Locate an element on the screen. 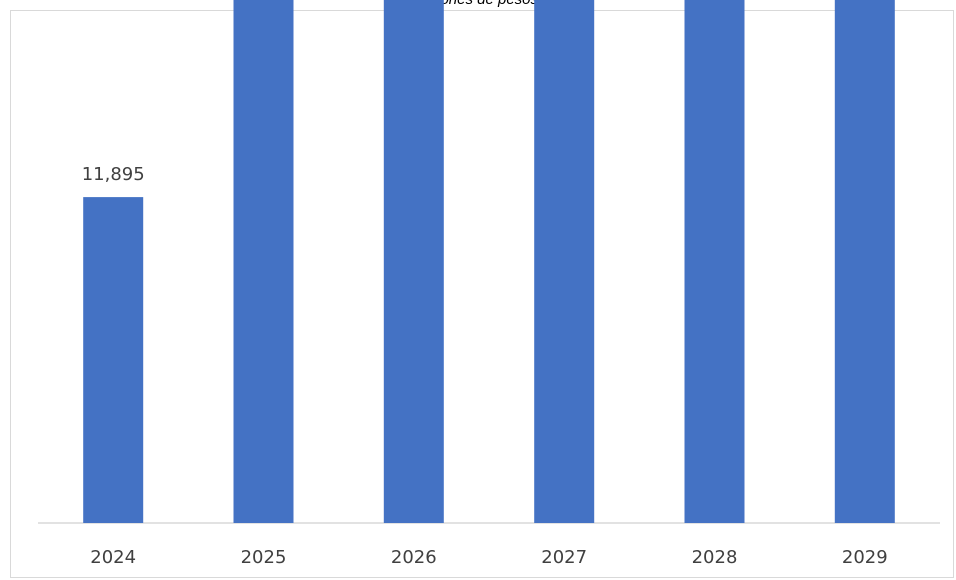 The image size is (956, 580). data-labels-group: 11,89512,22012,66213,10613,55013,994 is located at coordinates (113, 174).